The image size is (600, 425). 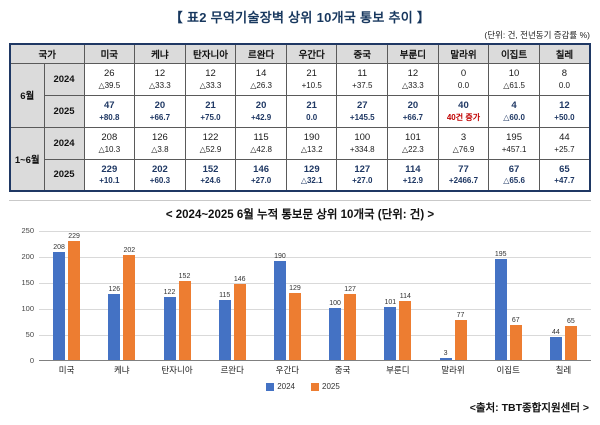 What do you see at coordinates (109, 73) in the screenshot?
I see `notification-count: 26` at bounding box center [109, 73].